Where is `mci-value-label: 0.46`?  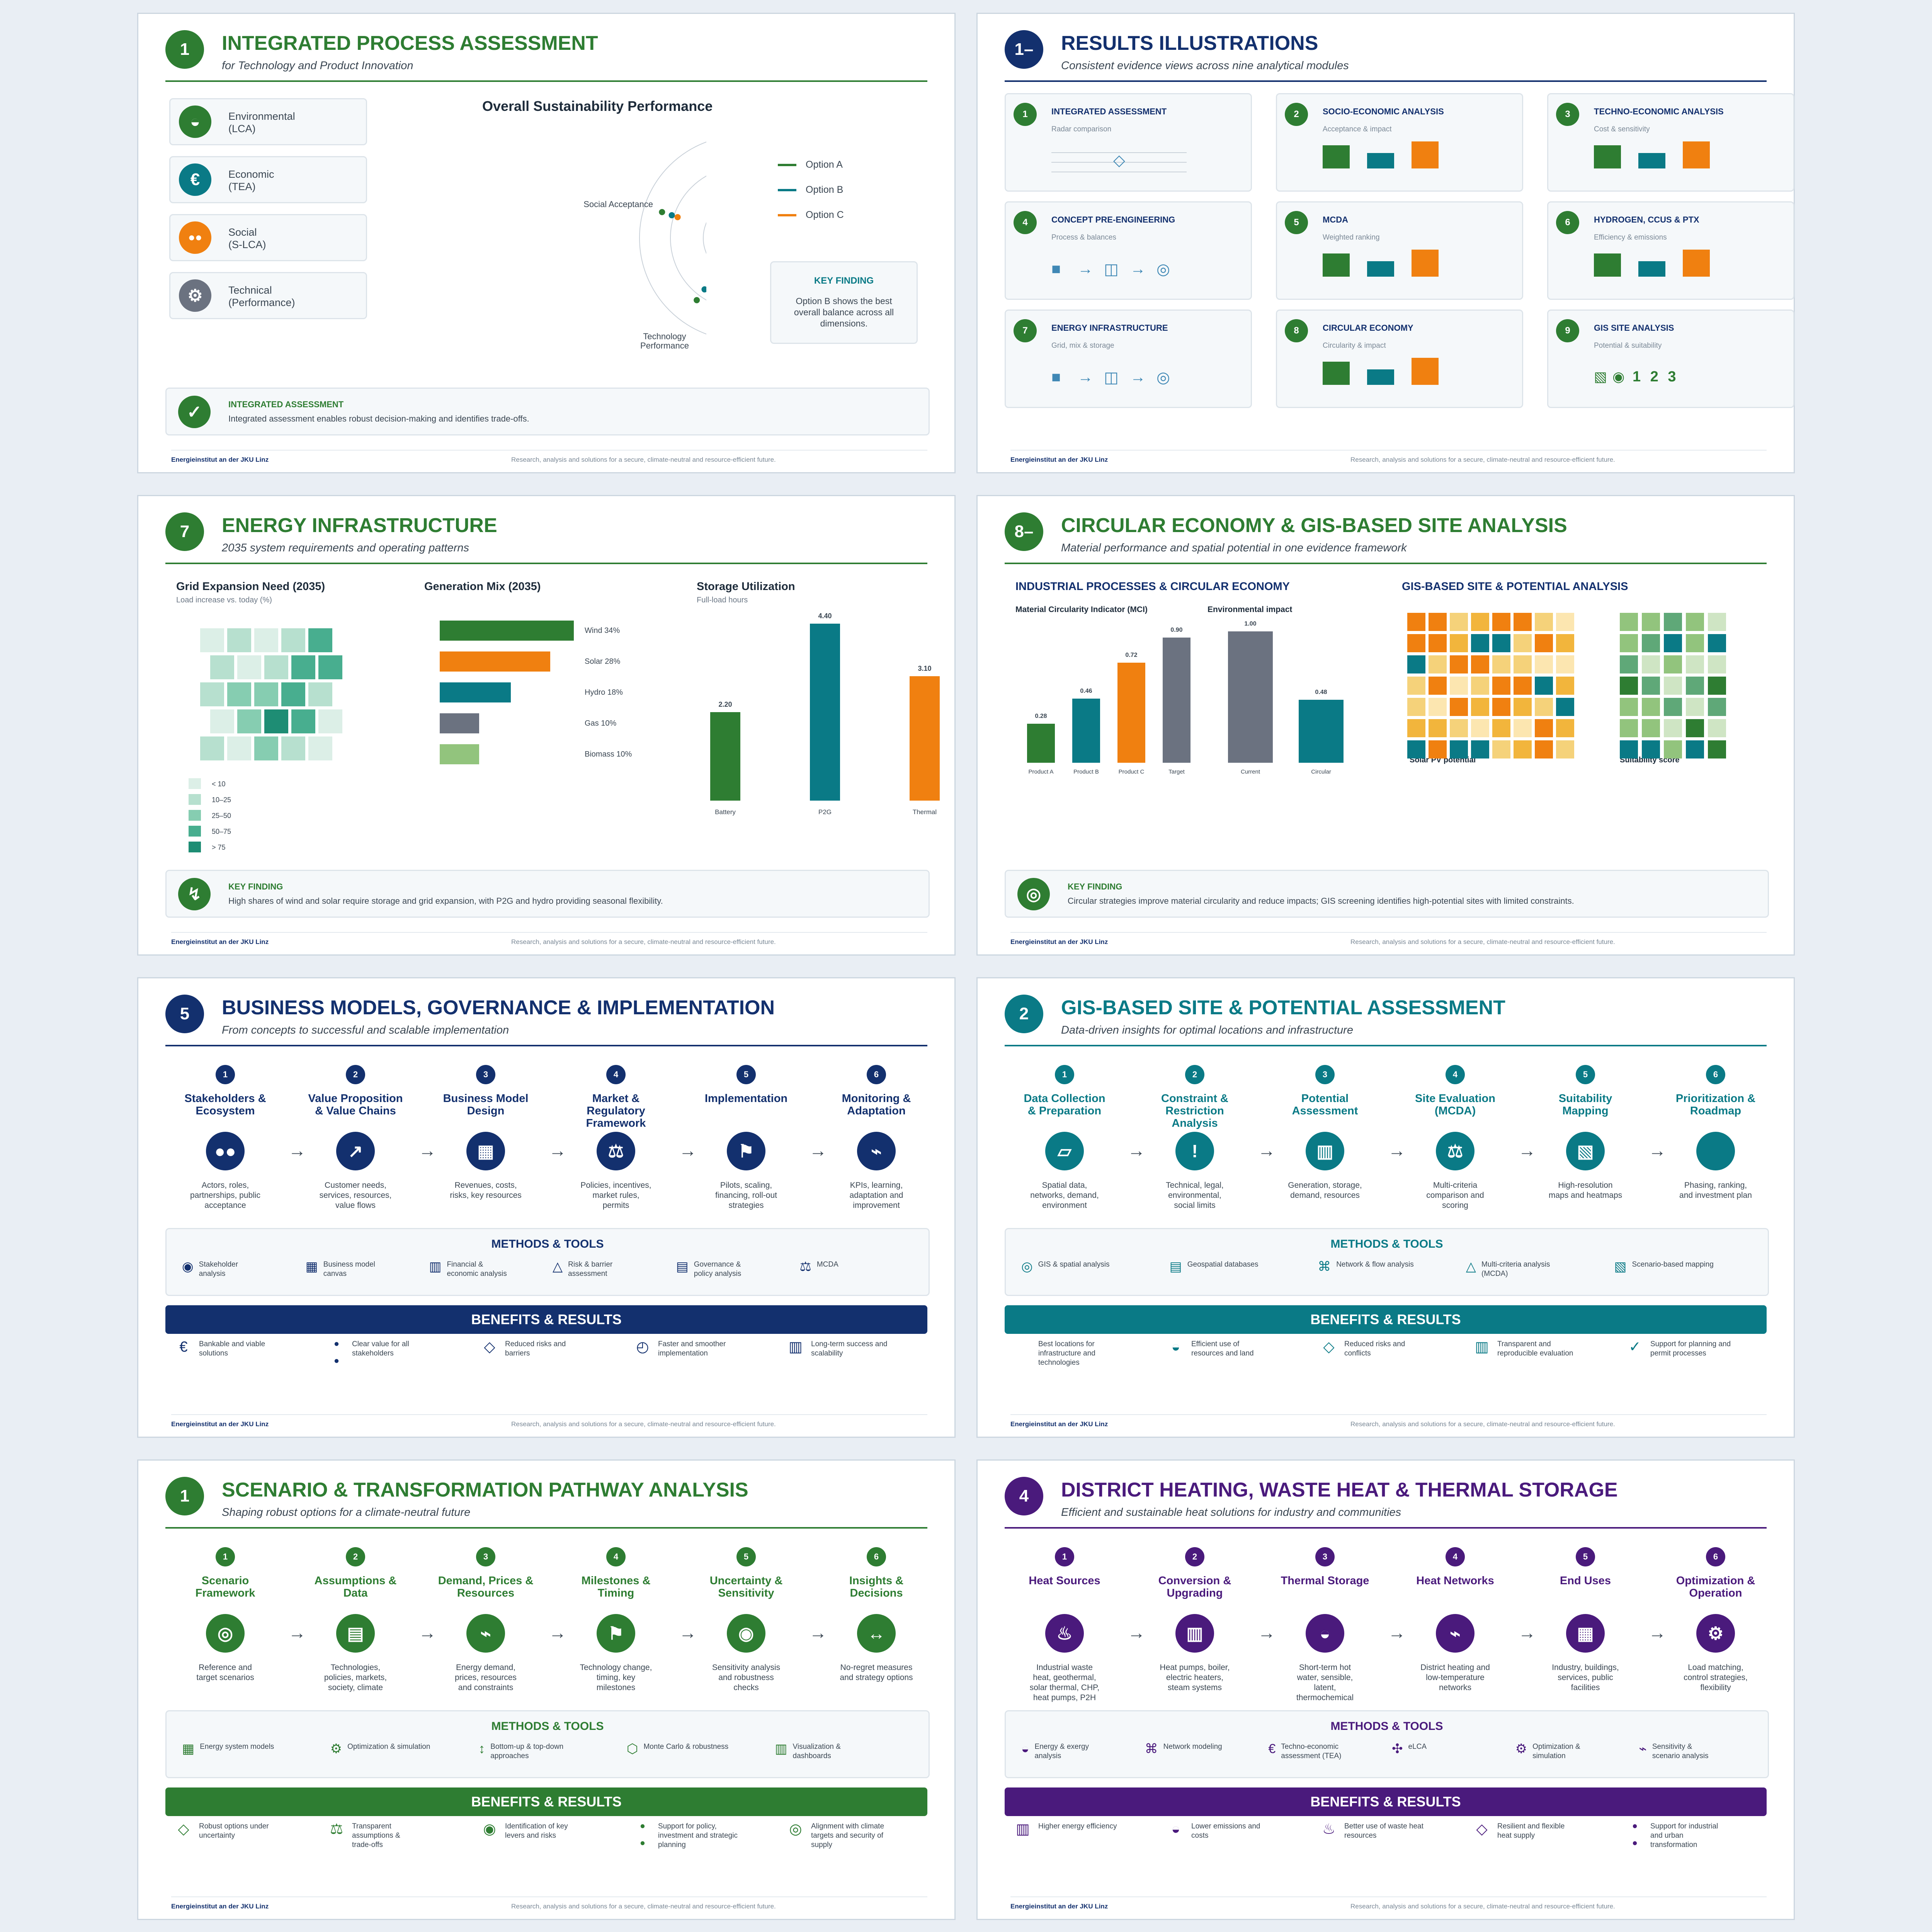 mci-value-label: 0.46 is located at coordinates (1086, 692).